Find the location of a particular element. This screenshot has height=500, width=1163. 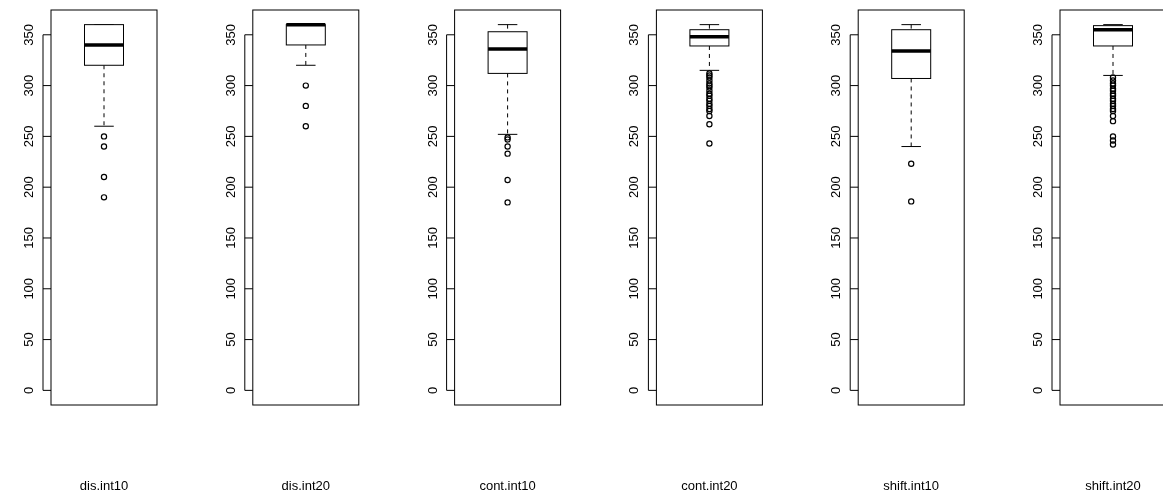

x-tick-label: dis.int20 is located at coordinates (306, 485).